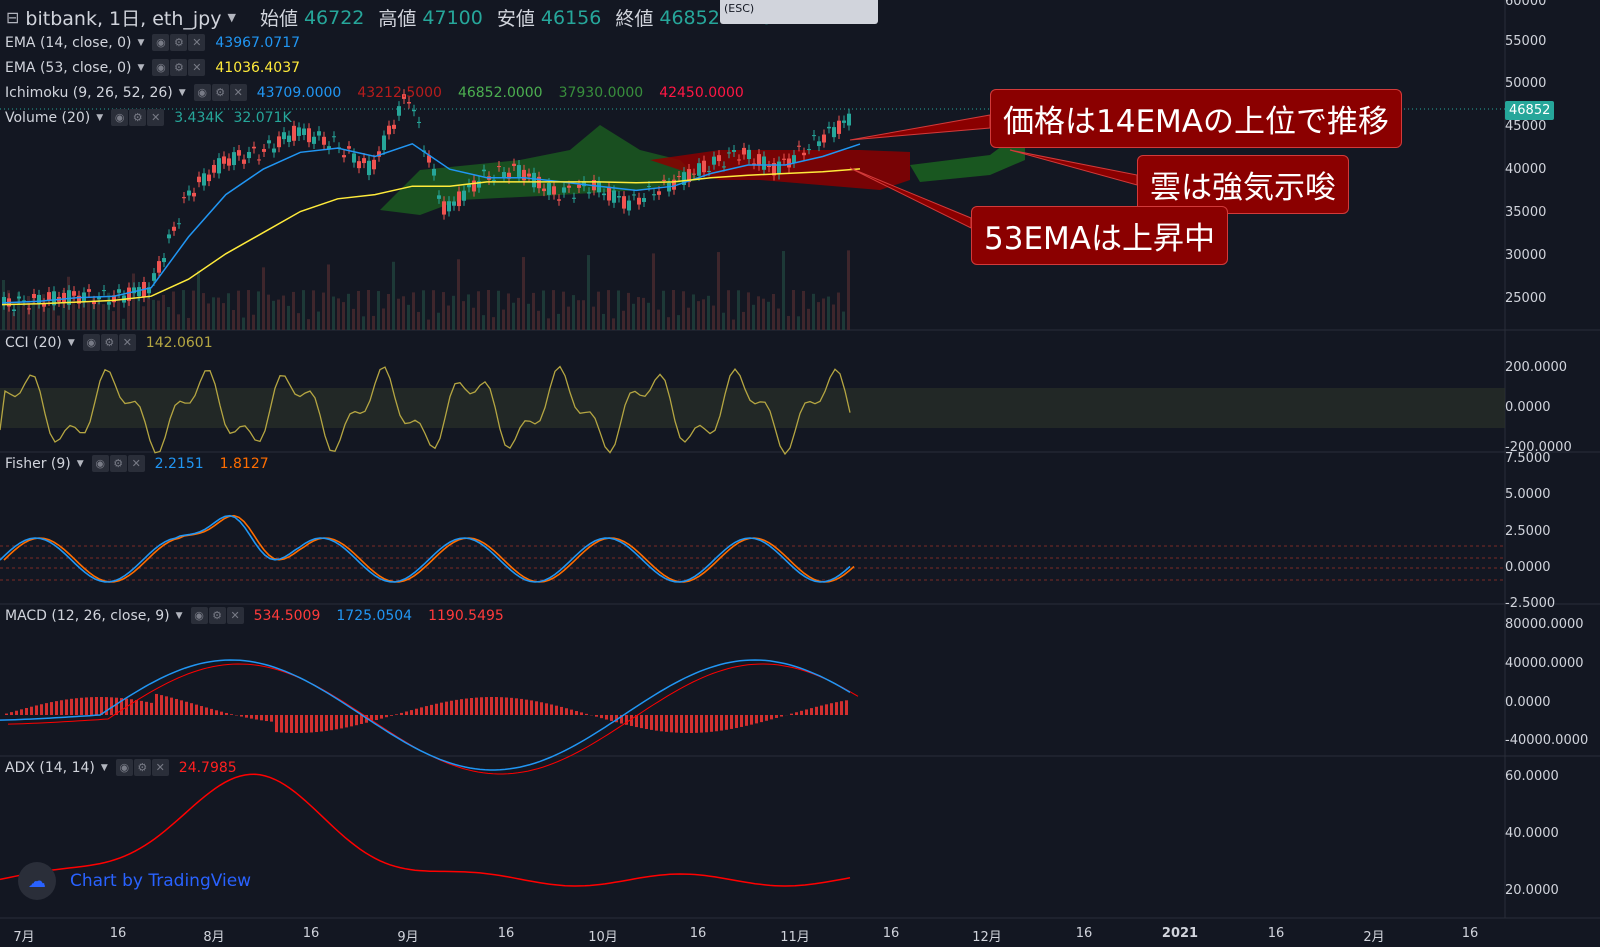  Describe the element at coordinates (452, 17) in the screenshot. I see `high-value: 47100` at that location.